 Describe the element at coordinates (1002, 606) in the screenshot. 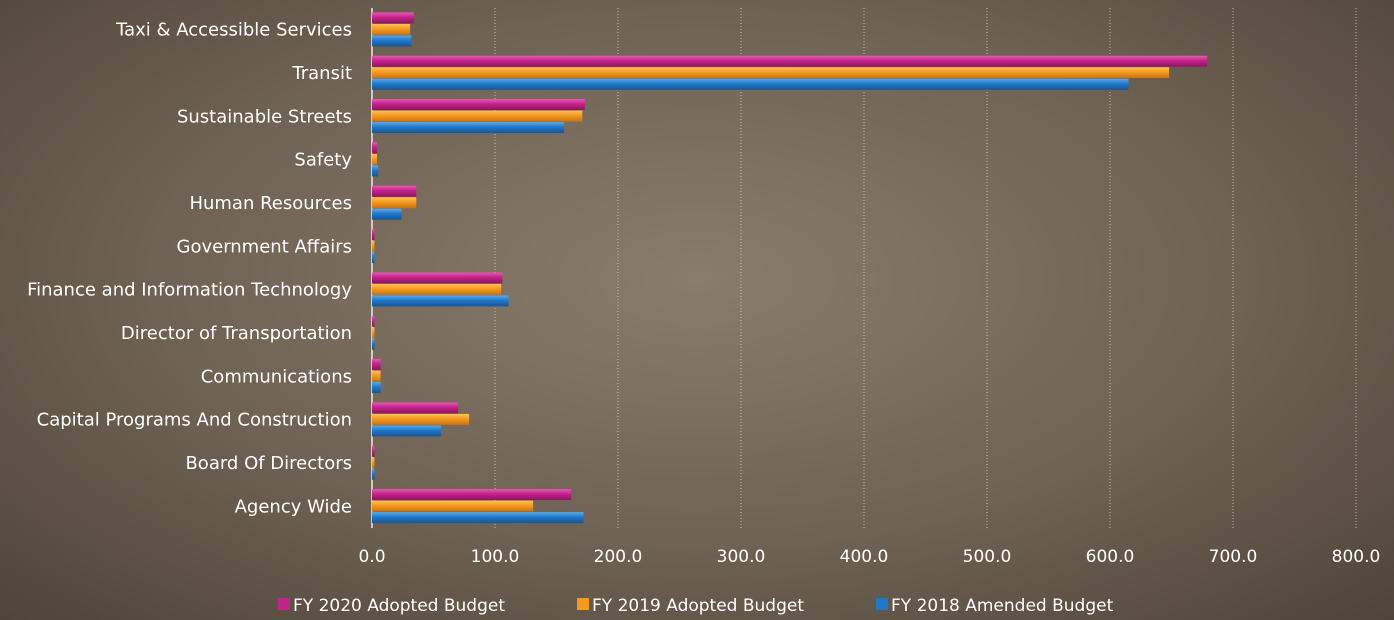

I see `legend-label: FY 2018 Amended Budget` at that location.